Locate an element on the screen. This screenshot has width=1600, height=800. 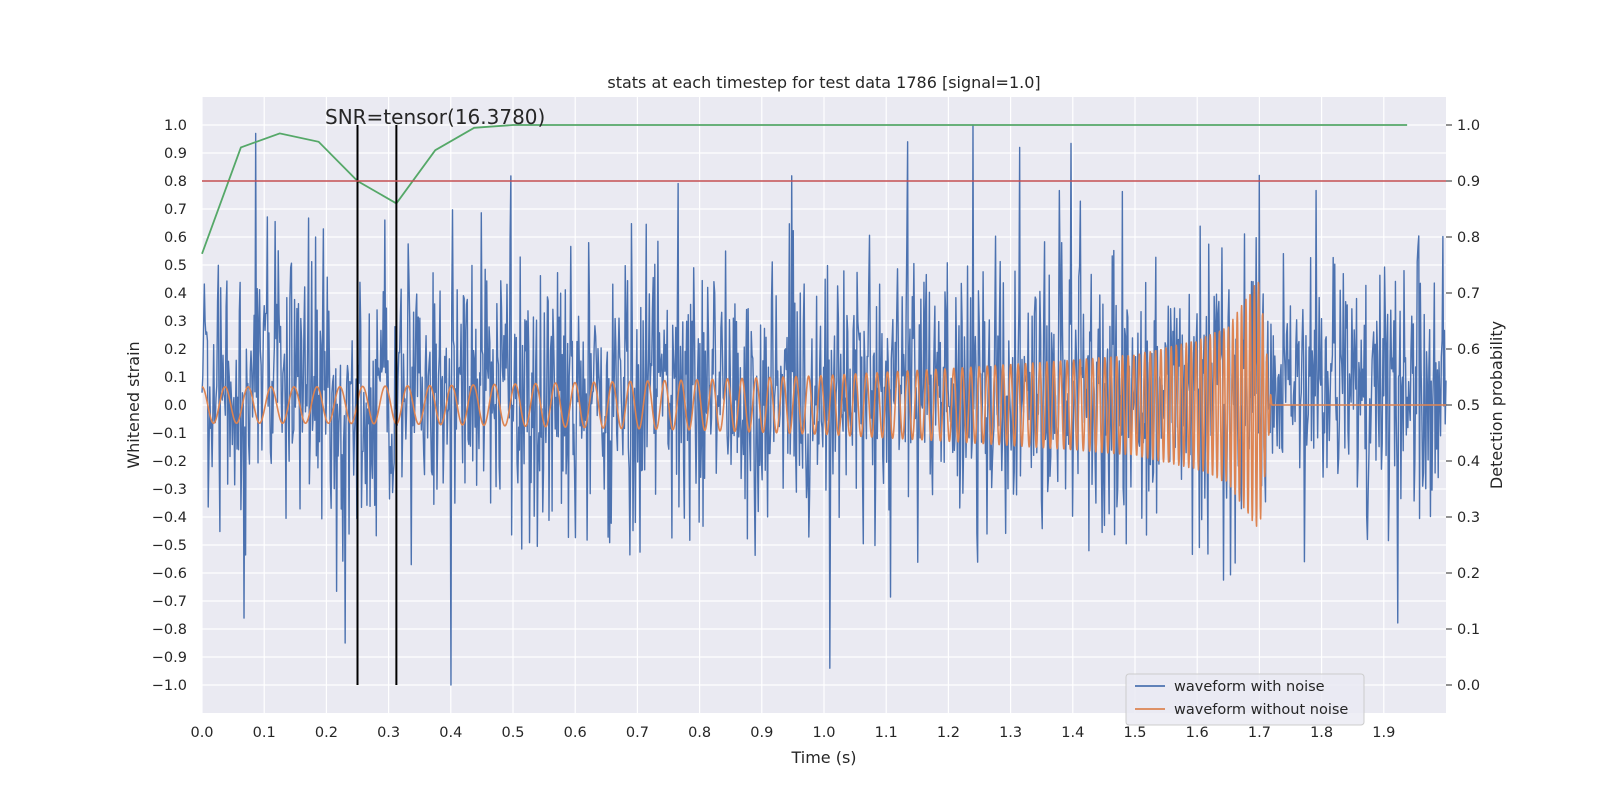
probability-line is located at coordinates (804, 189).